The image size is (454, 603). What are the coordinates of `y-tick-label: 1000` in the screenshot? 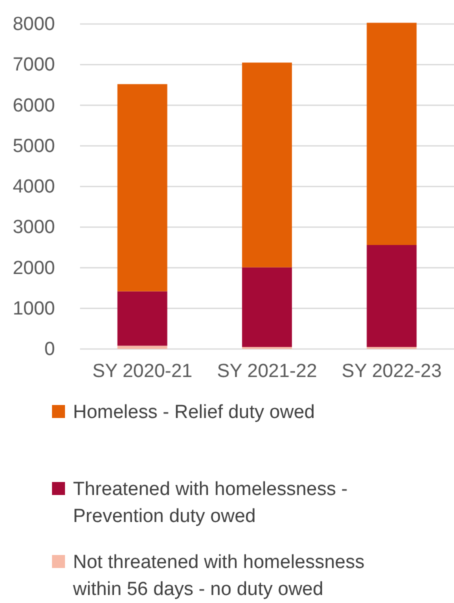 It's located at (33, 309).